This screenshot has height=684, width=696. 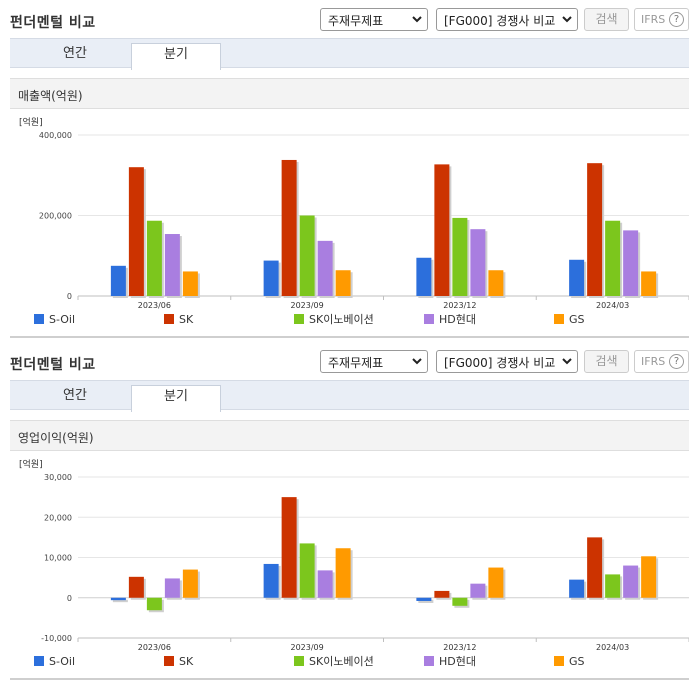 I want to click on unit-label: [억원], so click(x=31, y=464).